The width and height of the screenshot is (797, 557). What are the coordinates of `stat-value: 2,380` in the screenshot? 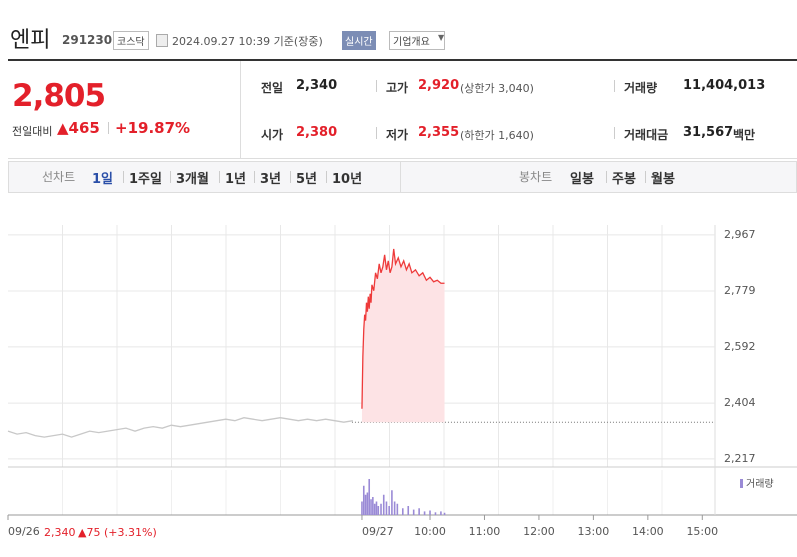 It's located at (317, 132).